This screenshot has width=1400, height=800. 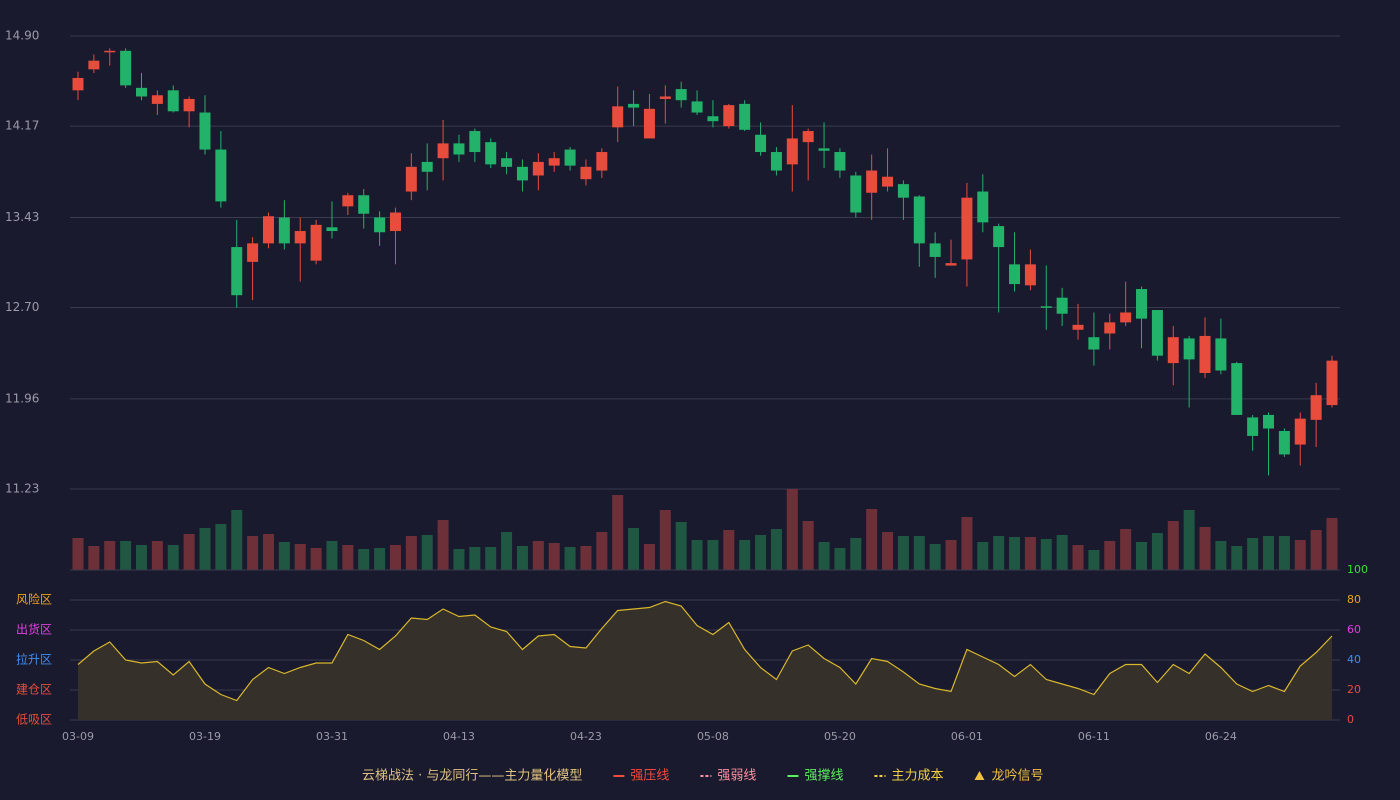 I want to click on legend-label: 强撑线, so click(x=823, y=776).